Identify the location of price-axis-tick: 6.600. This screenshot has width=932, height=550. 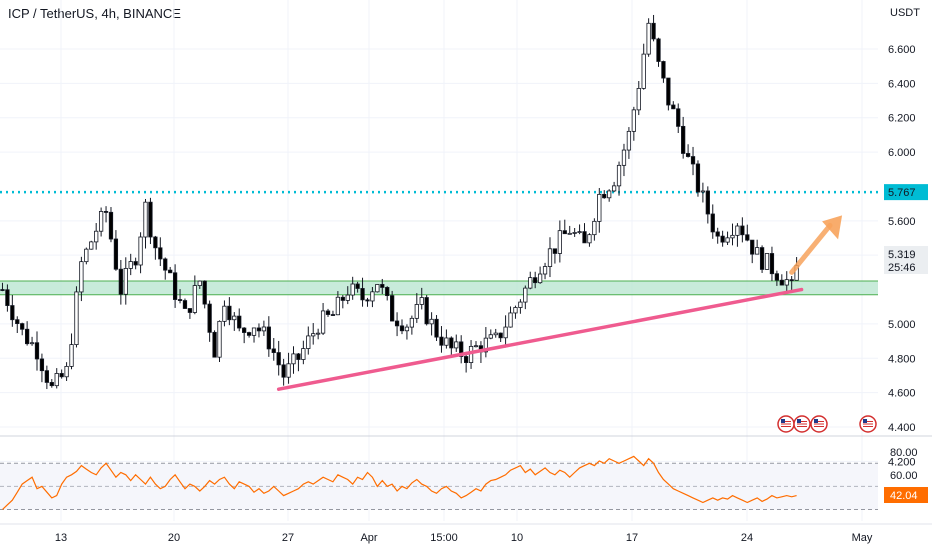
(902, 50).